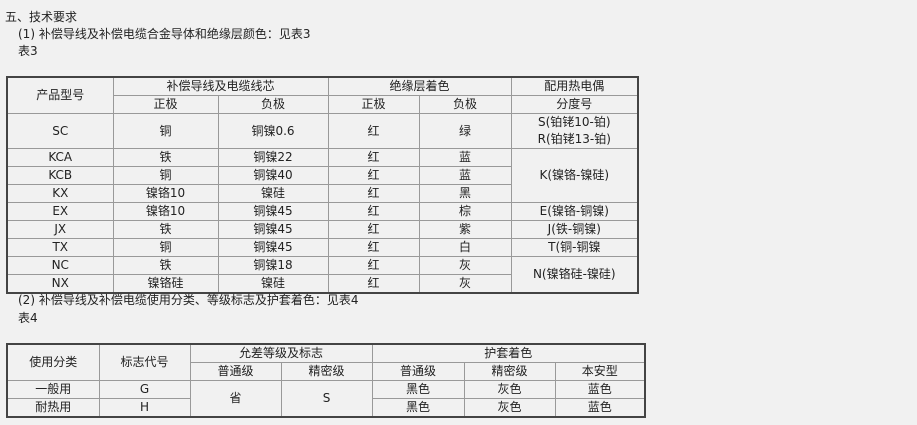  Describe the element at coordinates (165, 284) in the screenshot. I see `cell-pos: 镍铬硅` at that location.